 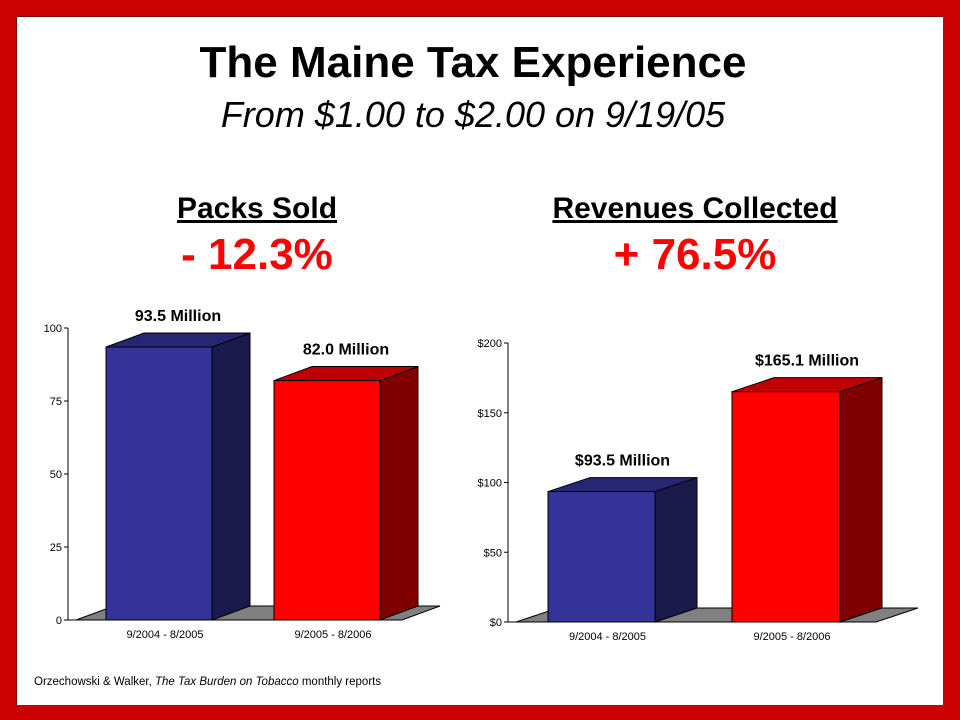 I want to click on chart2-y-tick-label: $50, so click(x=493, y=553).